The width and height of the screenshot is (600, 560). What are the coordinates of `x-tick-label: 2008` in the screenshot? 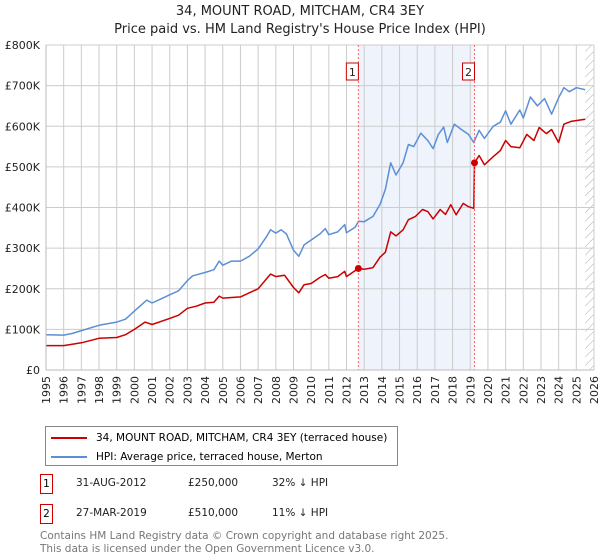 It's located at (276, 390).